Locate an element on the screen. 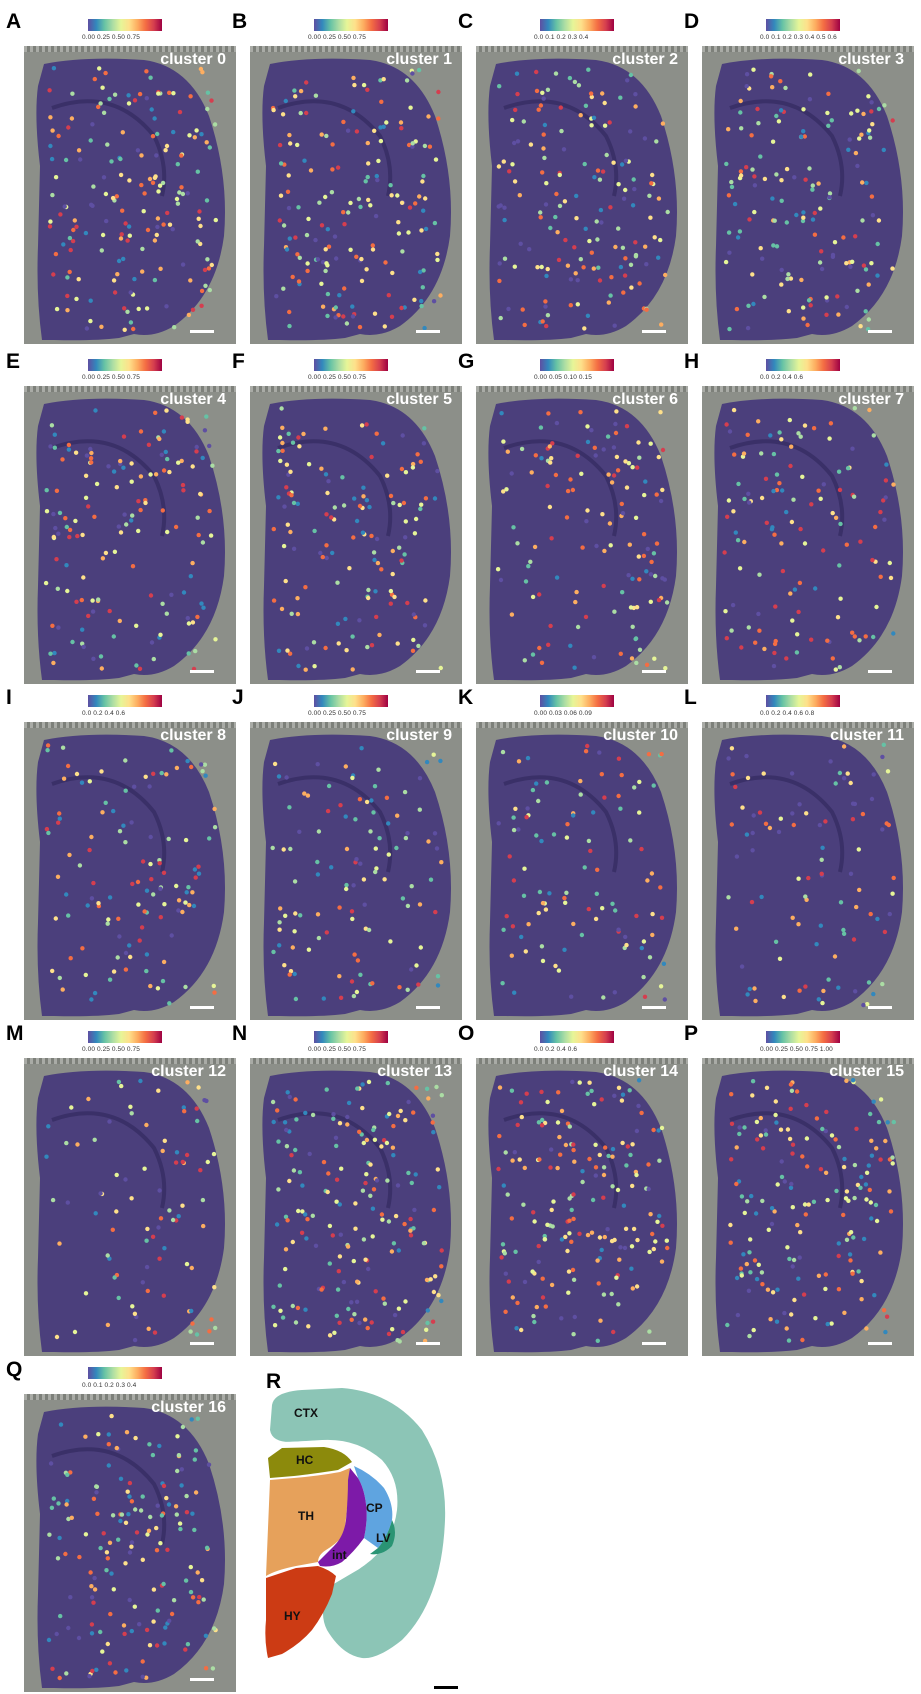 This screenshot has width=921, height=1694. region-lv is located at coordinates (382, 1537).